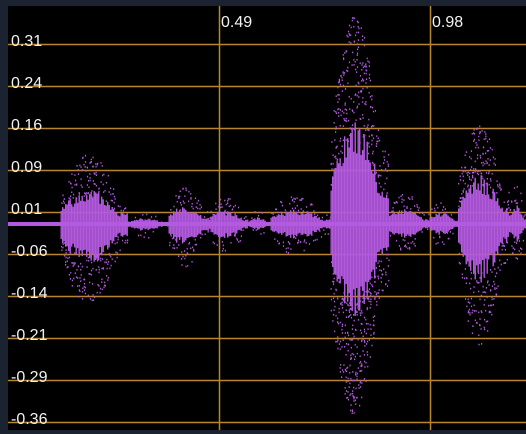  I want to click on y-axis-label: -0.21, so click(29, 335).